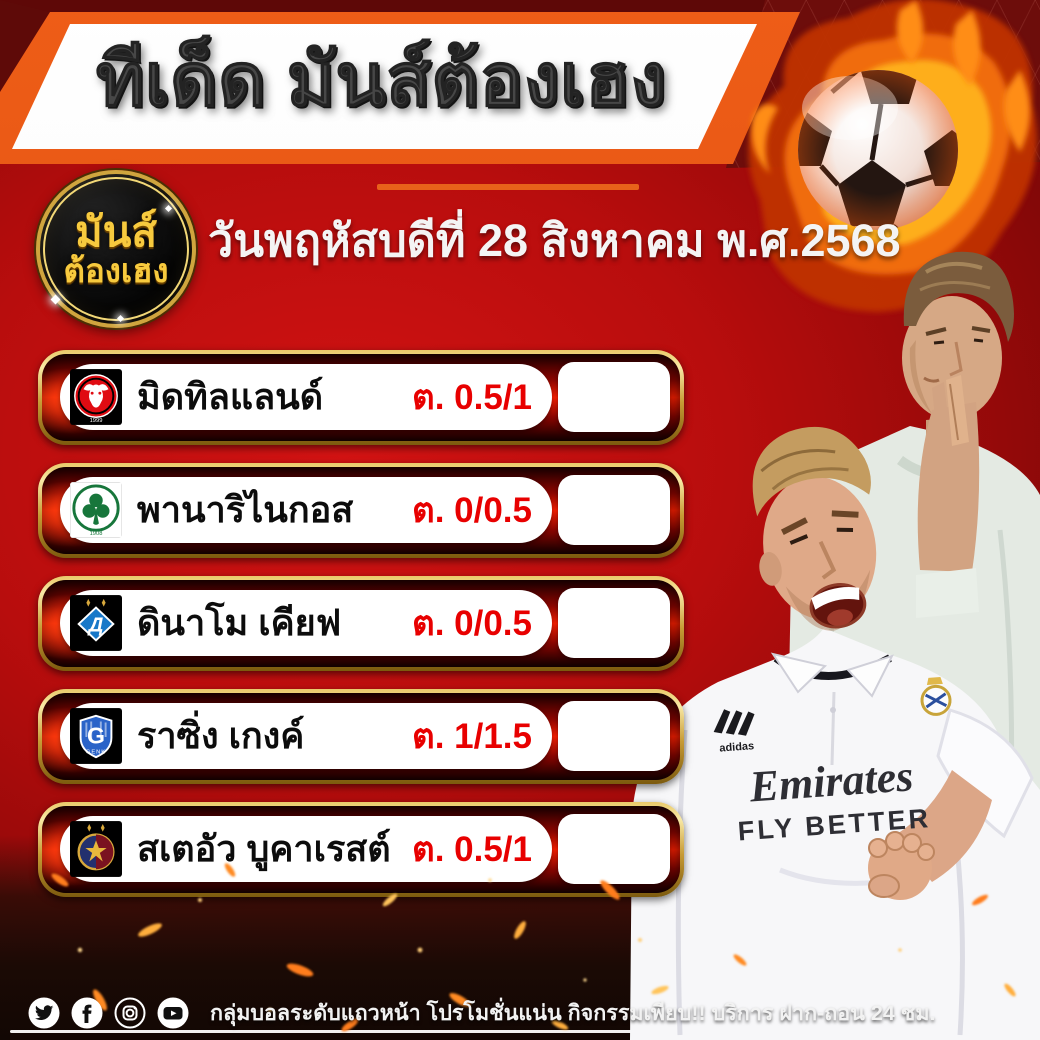  What do you see at coordinates (116, 270) in the screenshot?
I see `badge-text-line2: ต้องเฮง` at bounding box center [116, 270].